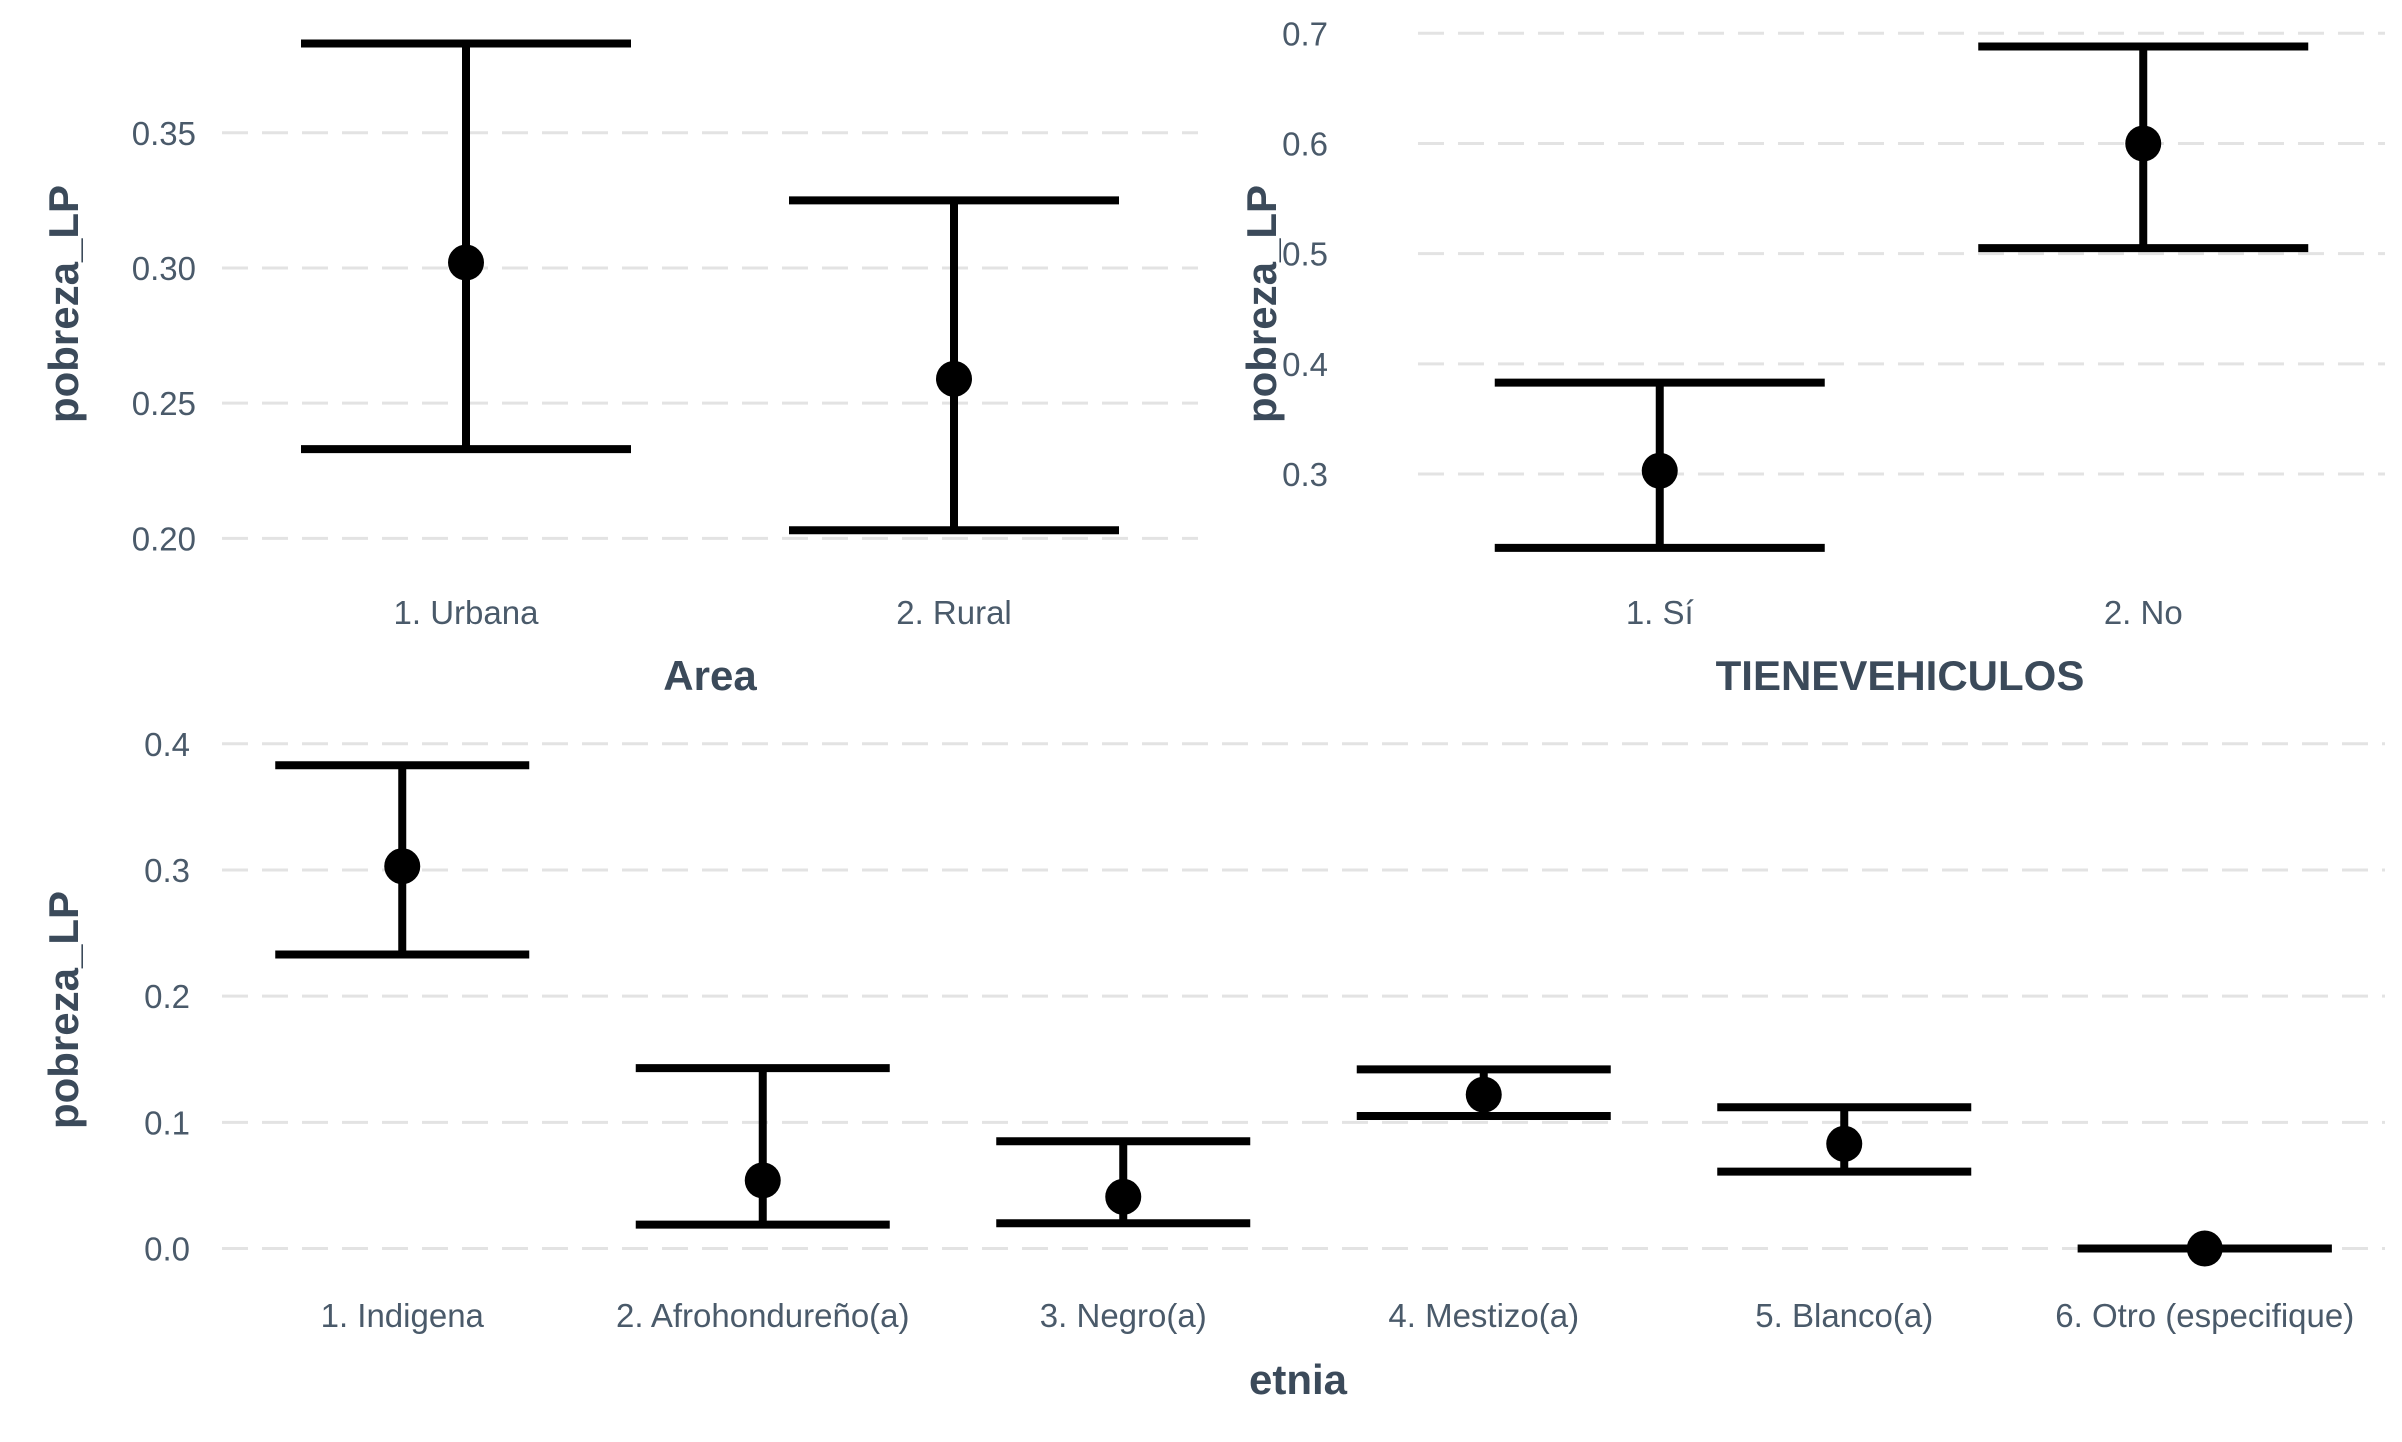 The height and width of the screenshot is (1442, 2402). I want to click on x-tick-label: 1. Sí, so click(1660, 612).